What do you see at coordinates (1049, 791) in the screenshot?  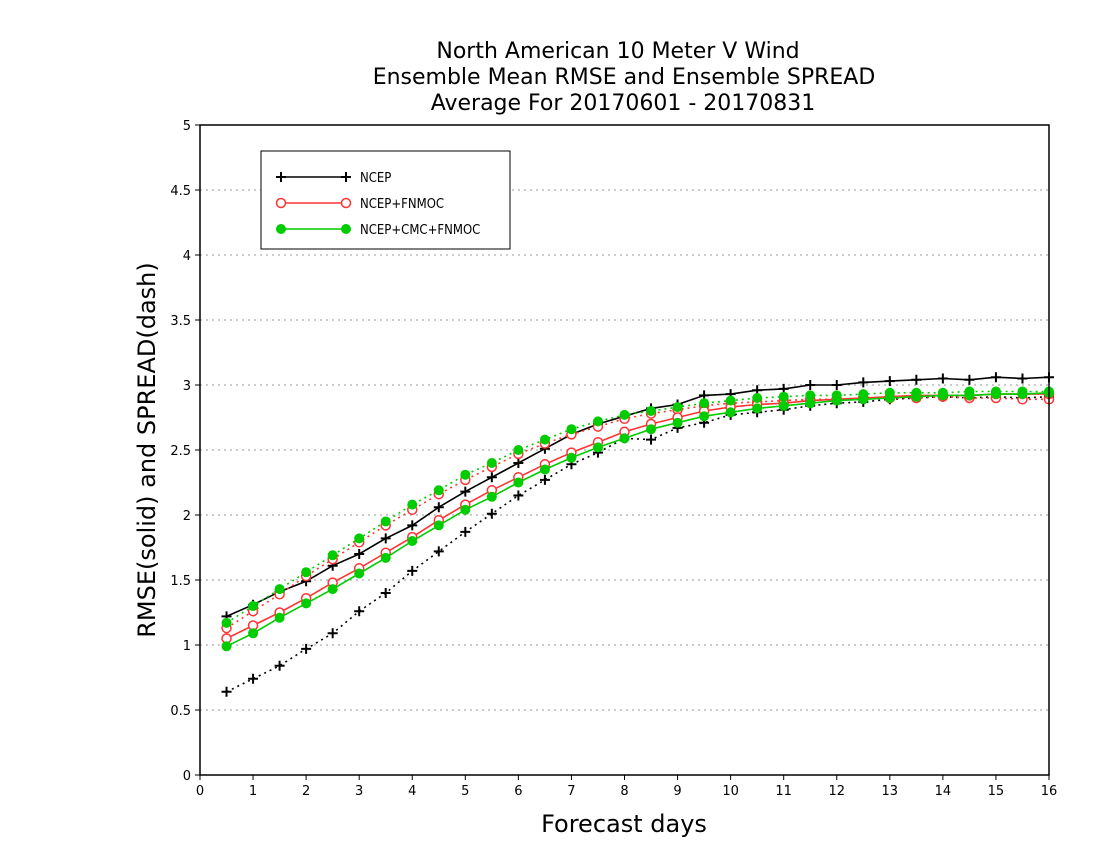 I see `x-tick-label: 16` at bounding box center [1049, 791].